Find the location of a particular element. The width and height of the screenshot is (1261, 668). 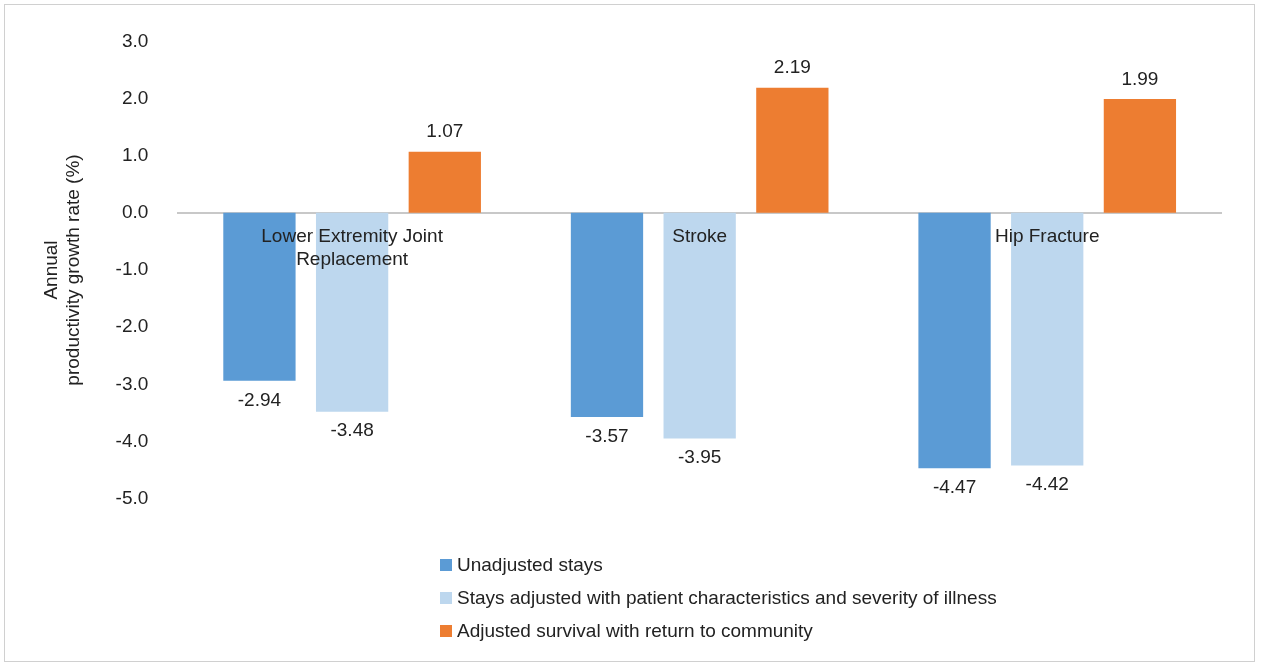

y-tick-label: -5.0 is located at coordinates (132, 497).